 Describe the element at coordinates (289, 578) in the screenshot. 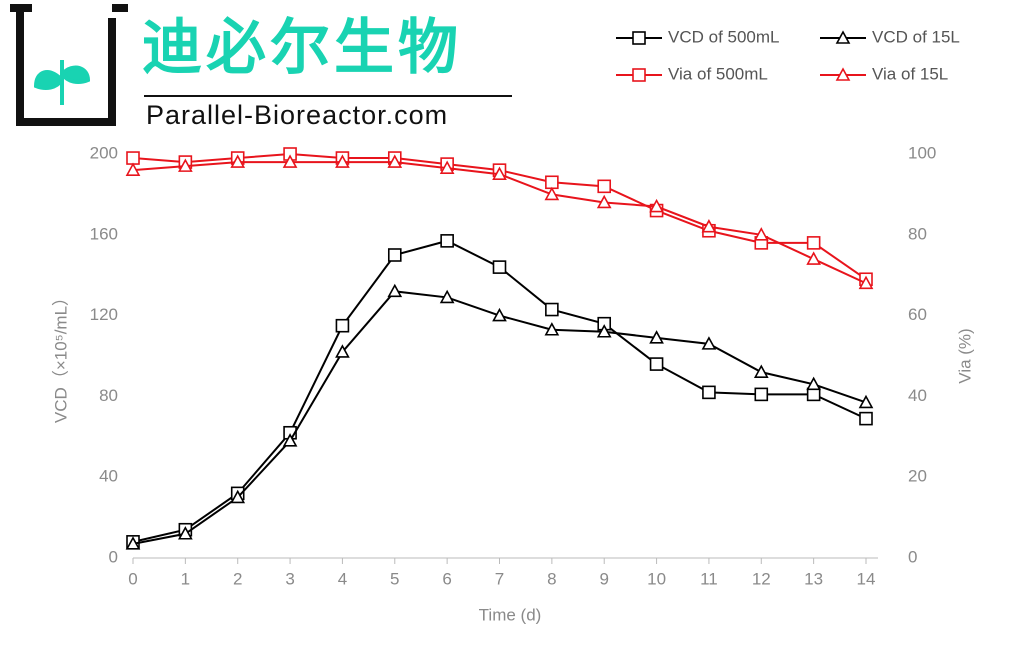

I see `x-tick-label: 3` at that location.